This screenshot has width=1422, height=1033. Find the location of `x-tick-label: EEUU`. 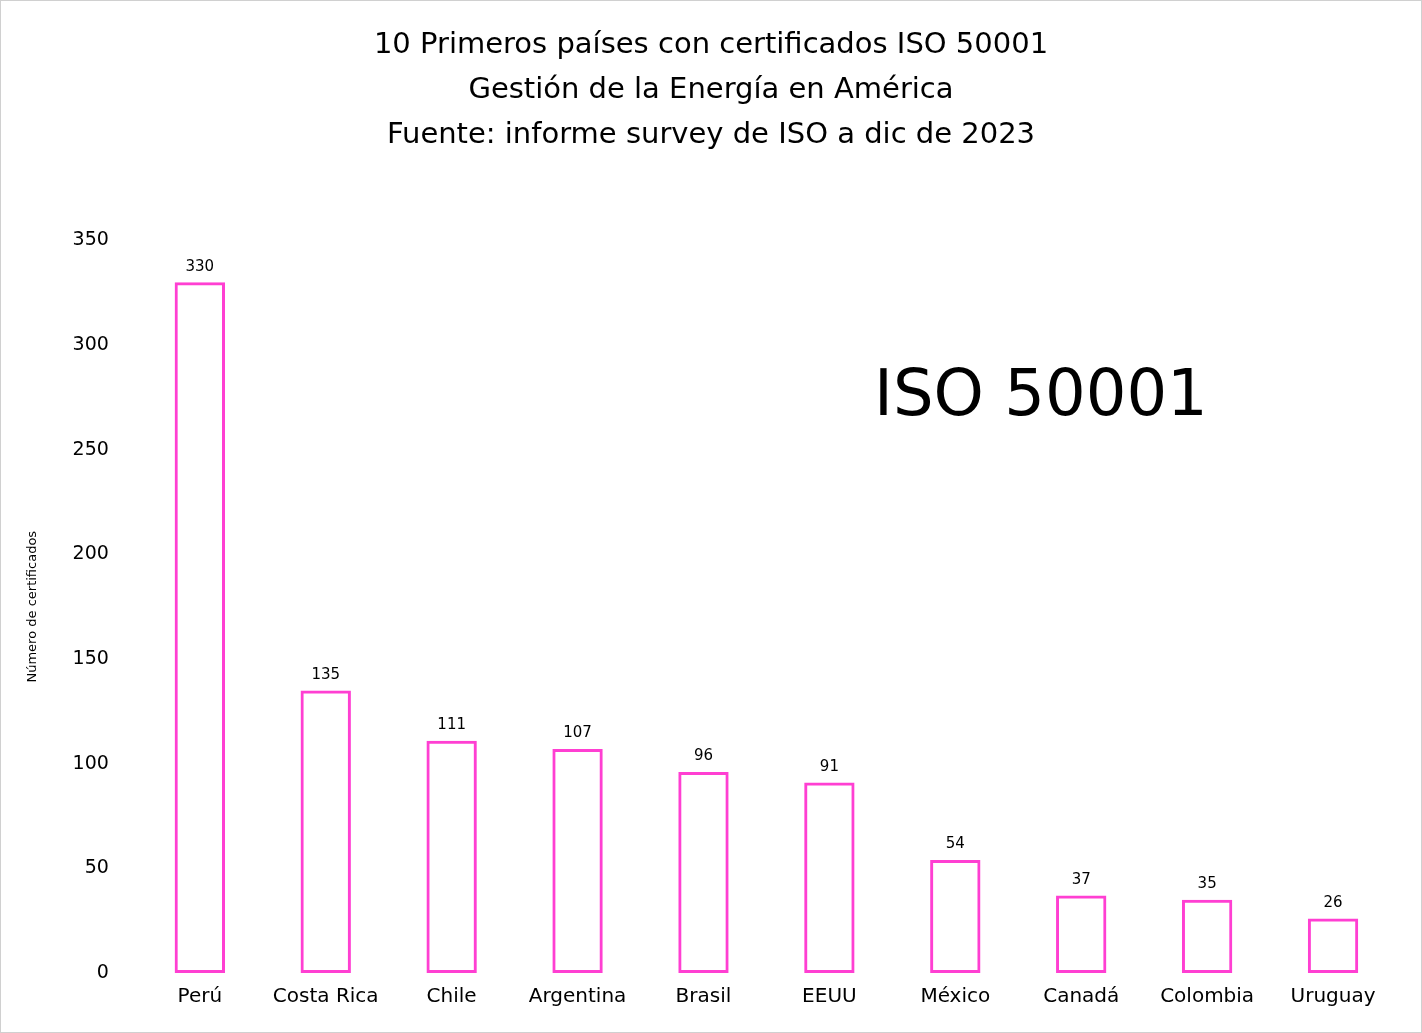

x-tick-label: EEUU is located at coordinates (829, 995).